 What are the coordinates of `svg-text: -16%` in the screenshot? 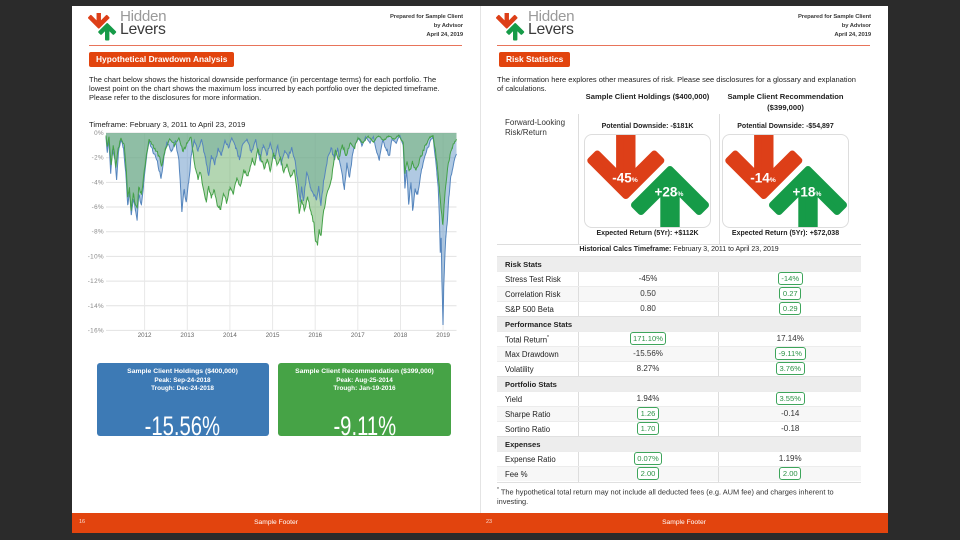 It's located at (96, 330).